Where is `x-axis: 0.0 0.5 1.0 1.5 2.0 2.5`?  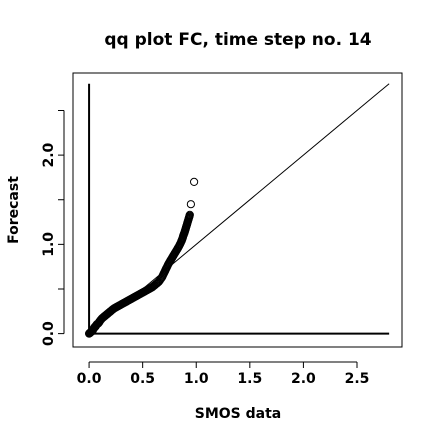
x-axis: 0.0 0.5 1.0 1.5 2.0 2.5 is located at coordinates (223, 374).